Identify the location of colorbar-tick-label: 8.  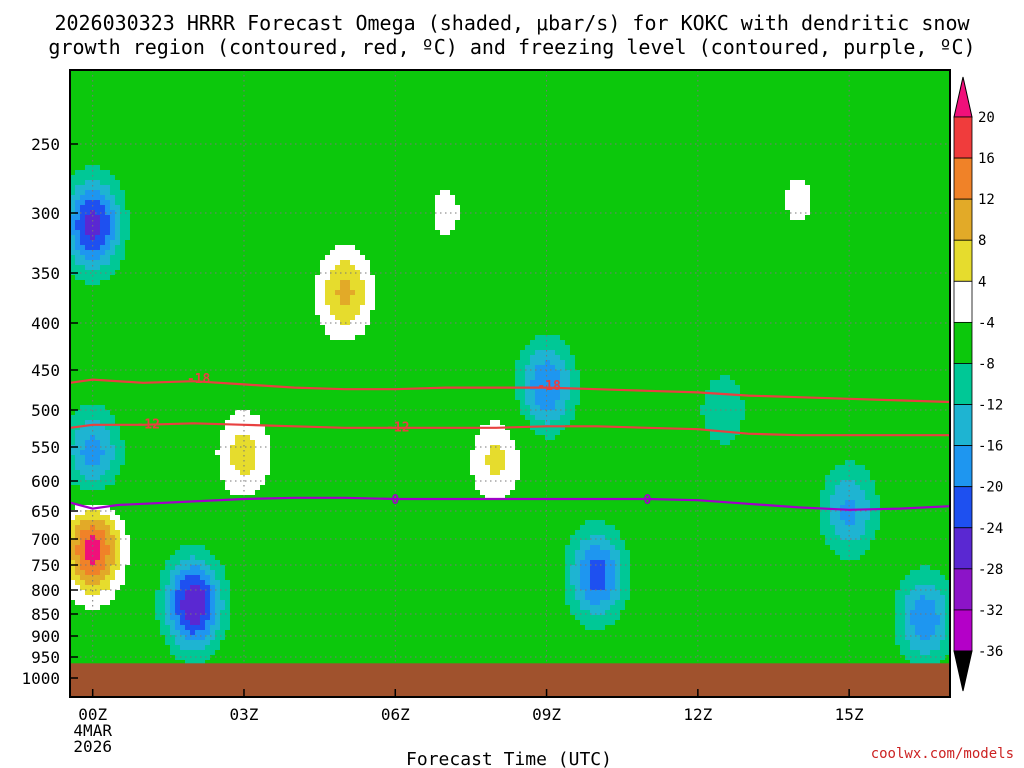
(982, 241).